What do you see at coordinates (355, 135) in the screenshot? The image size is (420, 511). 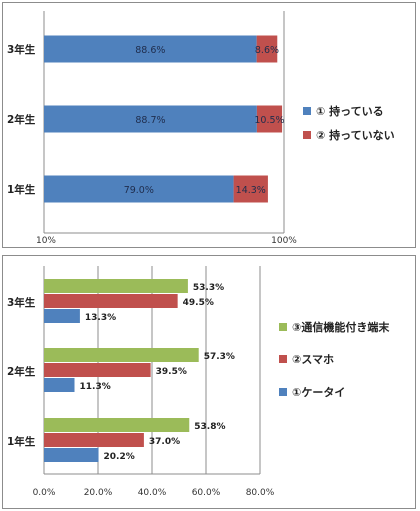 I see `legend-label: ② 持っていない` at bounding box center [355, 135].